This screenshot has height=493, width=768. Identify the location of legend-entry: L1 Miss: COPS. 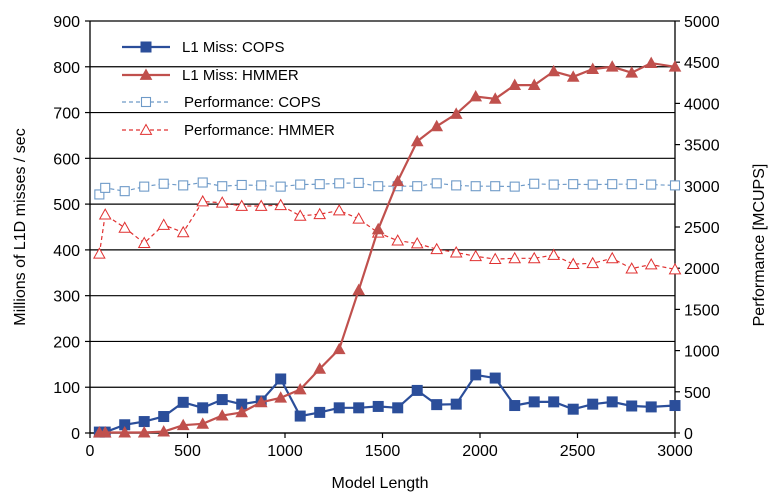
(203, 47).